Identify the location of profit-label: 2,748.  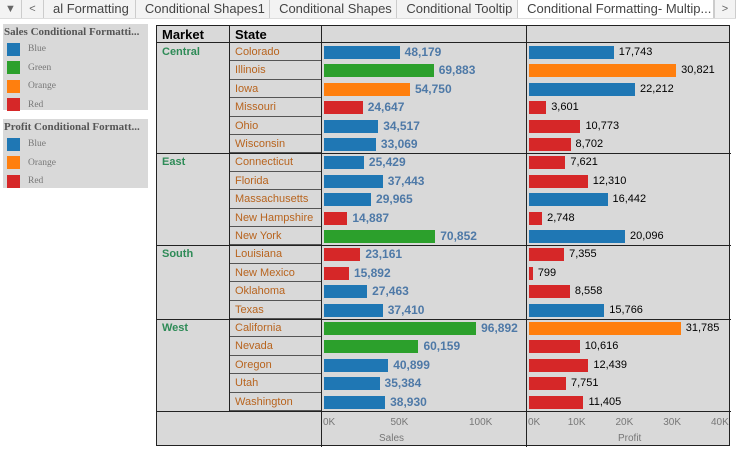
(561, 217).